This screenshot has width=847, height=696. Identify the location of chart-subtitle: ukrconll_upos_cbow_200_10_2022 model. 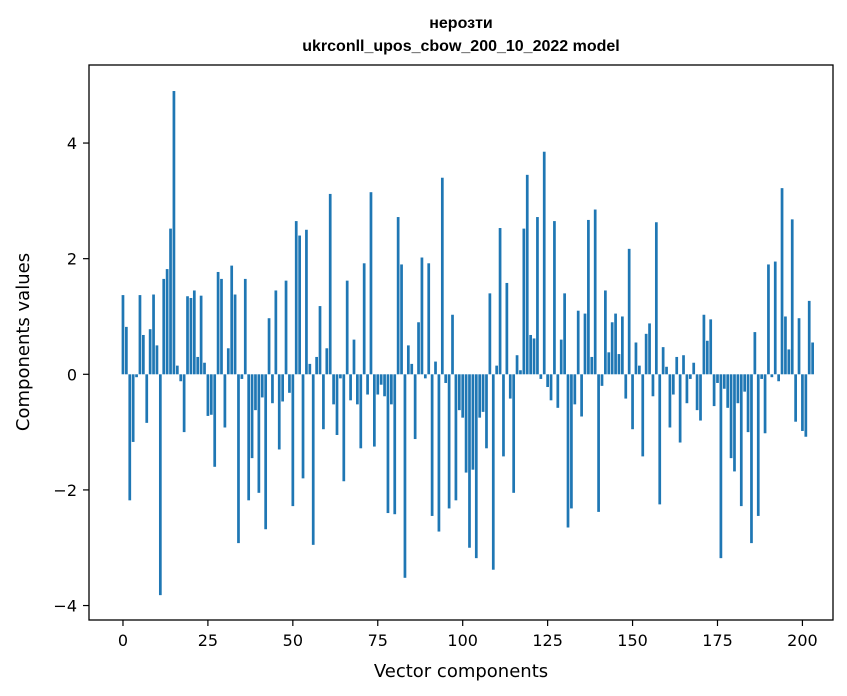
(460, 46).